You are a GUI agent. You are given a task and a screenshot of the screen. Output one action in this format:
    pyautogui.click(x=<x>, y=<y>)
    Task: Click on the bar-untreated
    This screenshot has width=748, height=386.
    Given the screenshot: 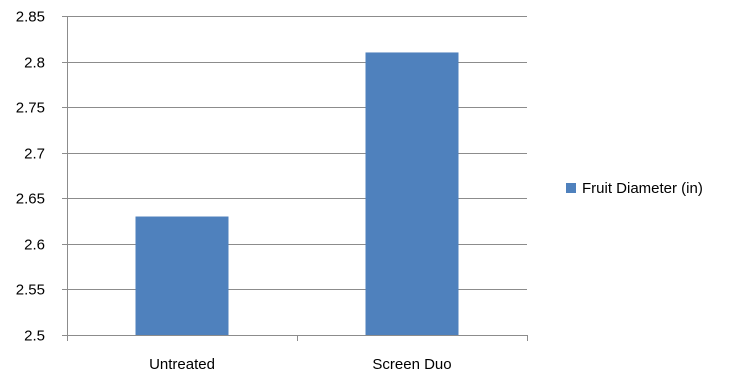 What is the action you would take?
    pyautogui.click(x=182, y=275)
    